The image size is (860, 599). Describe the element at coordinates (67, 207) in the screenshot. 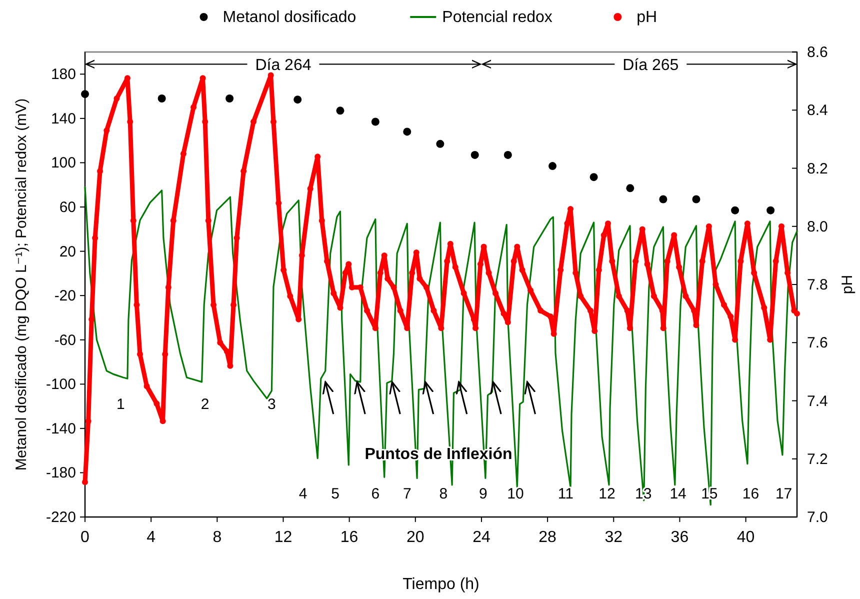

I see `y-tick-label: 60` at that location.